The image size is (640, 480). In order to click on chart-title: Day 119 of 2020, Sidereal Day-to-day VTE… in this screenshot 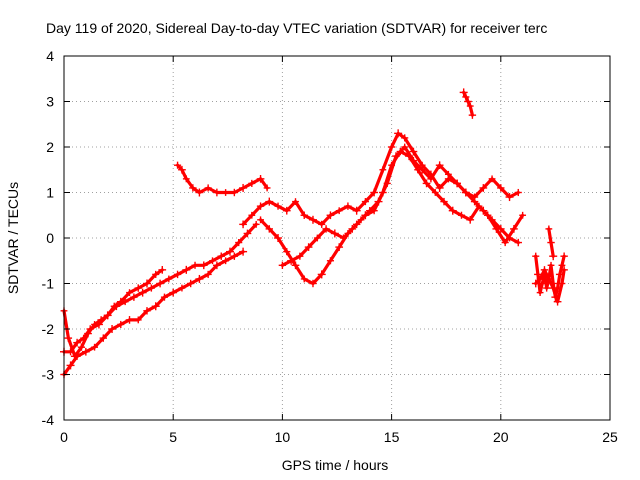, I will do `click(296, 28)`.